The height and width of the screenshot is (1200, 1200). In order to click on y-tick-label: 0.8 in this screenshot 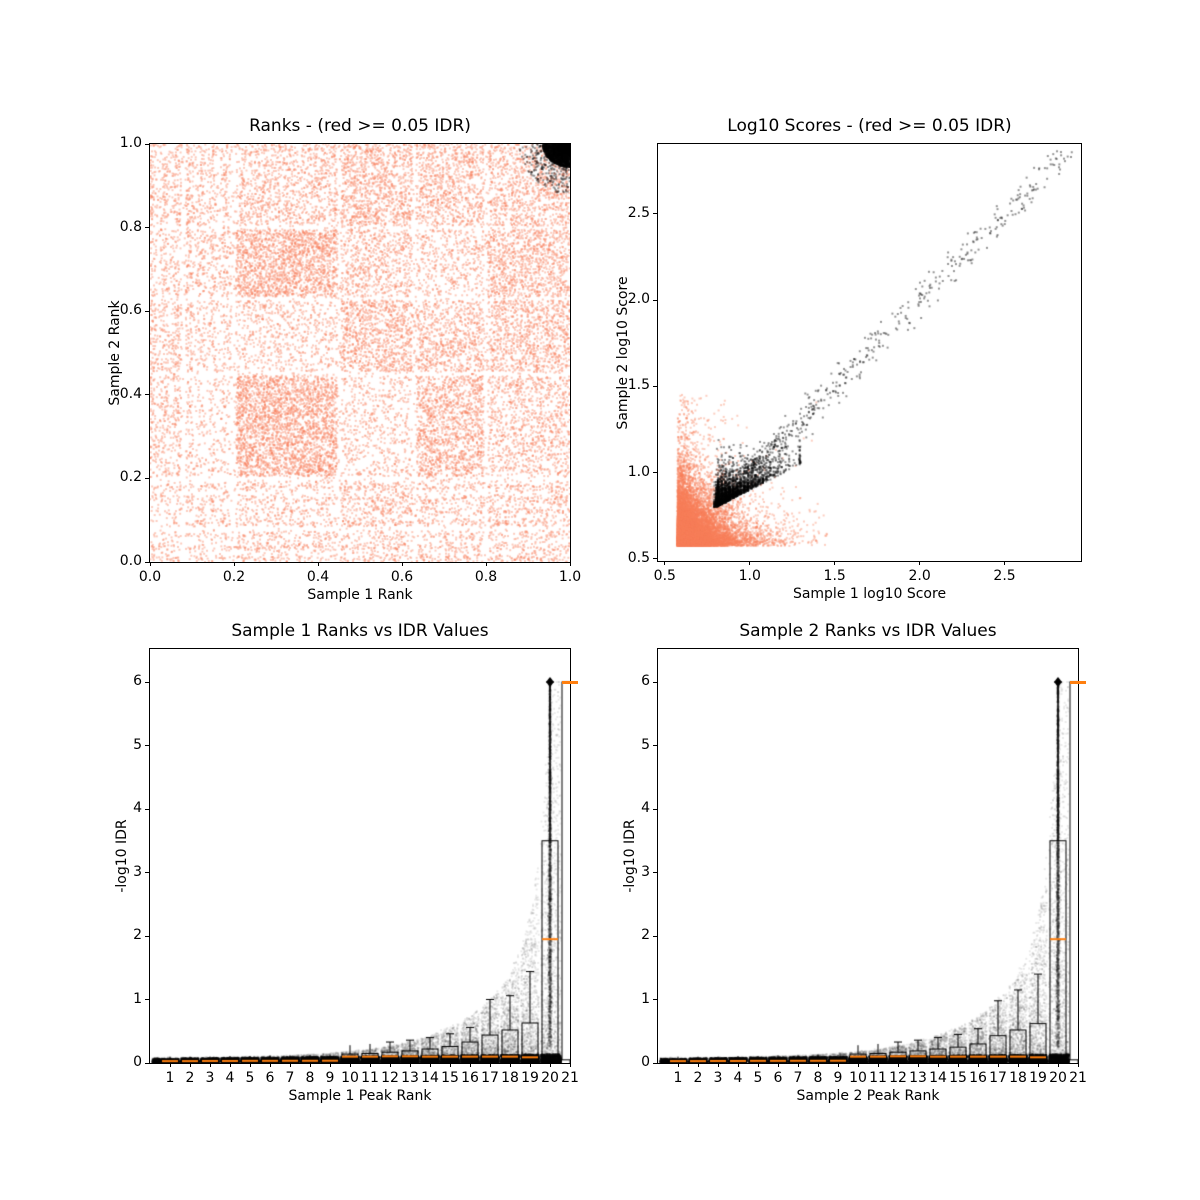, I will do `click(130, 226)`.